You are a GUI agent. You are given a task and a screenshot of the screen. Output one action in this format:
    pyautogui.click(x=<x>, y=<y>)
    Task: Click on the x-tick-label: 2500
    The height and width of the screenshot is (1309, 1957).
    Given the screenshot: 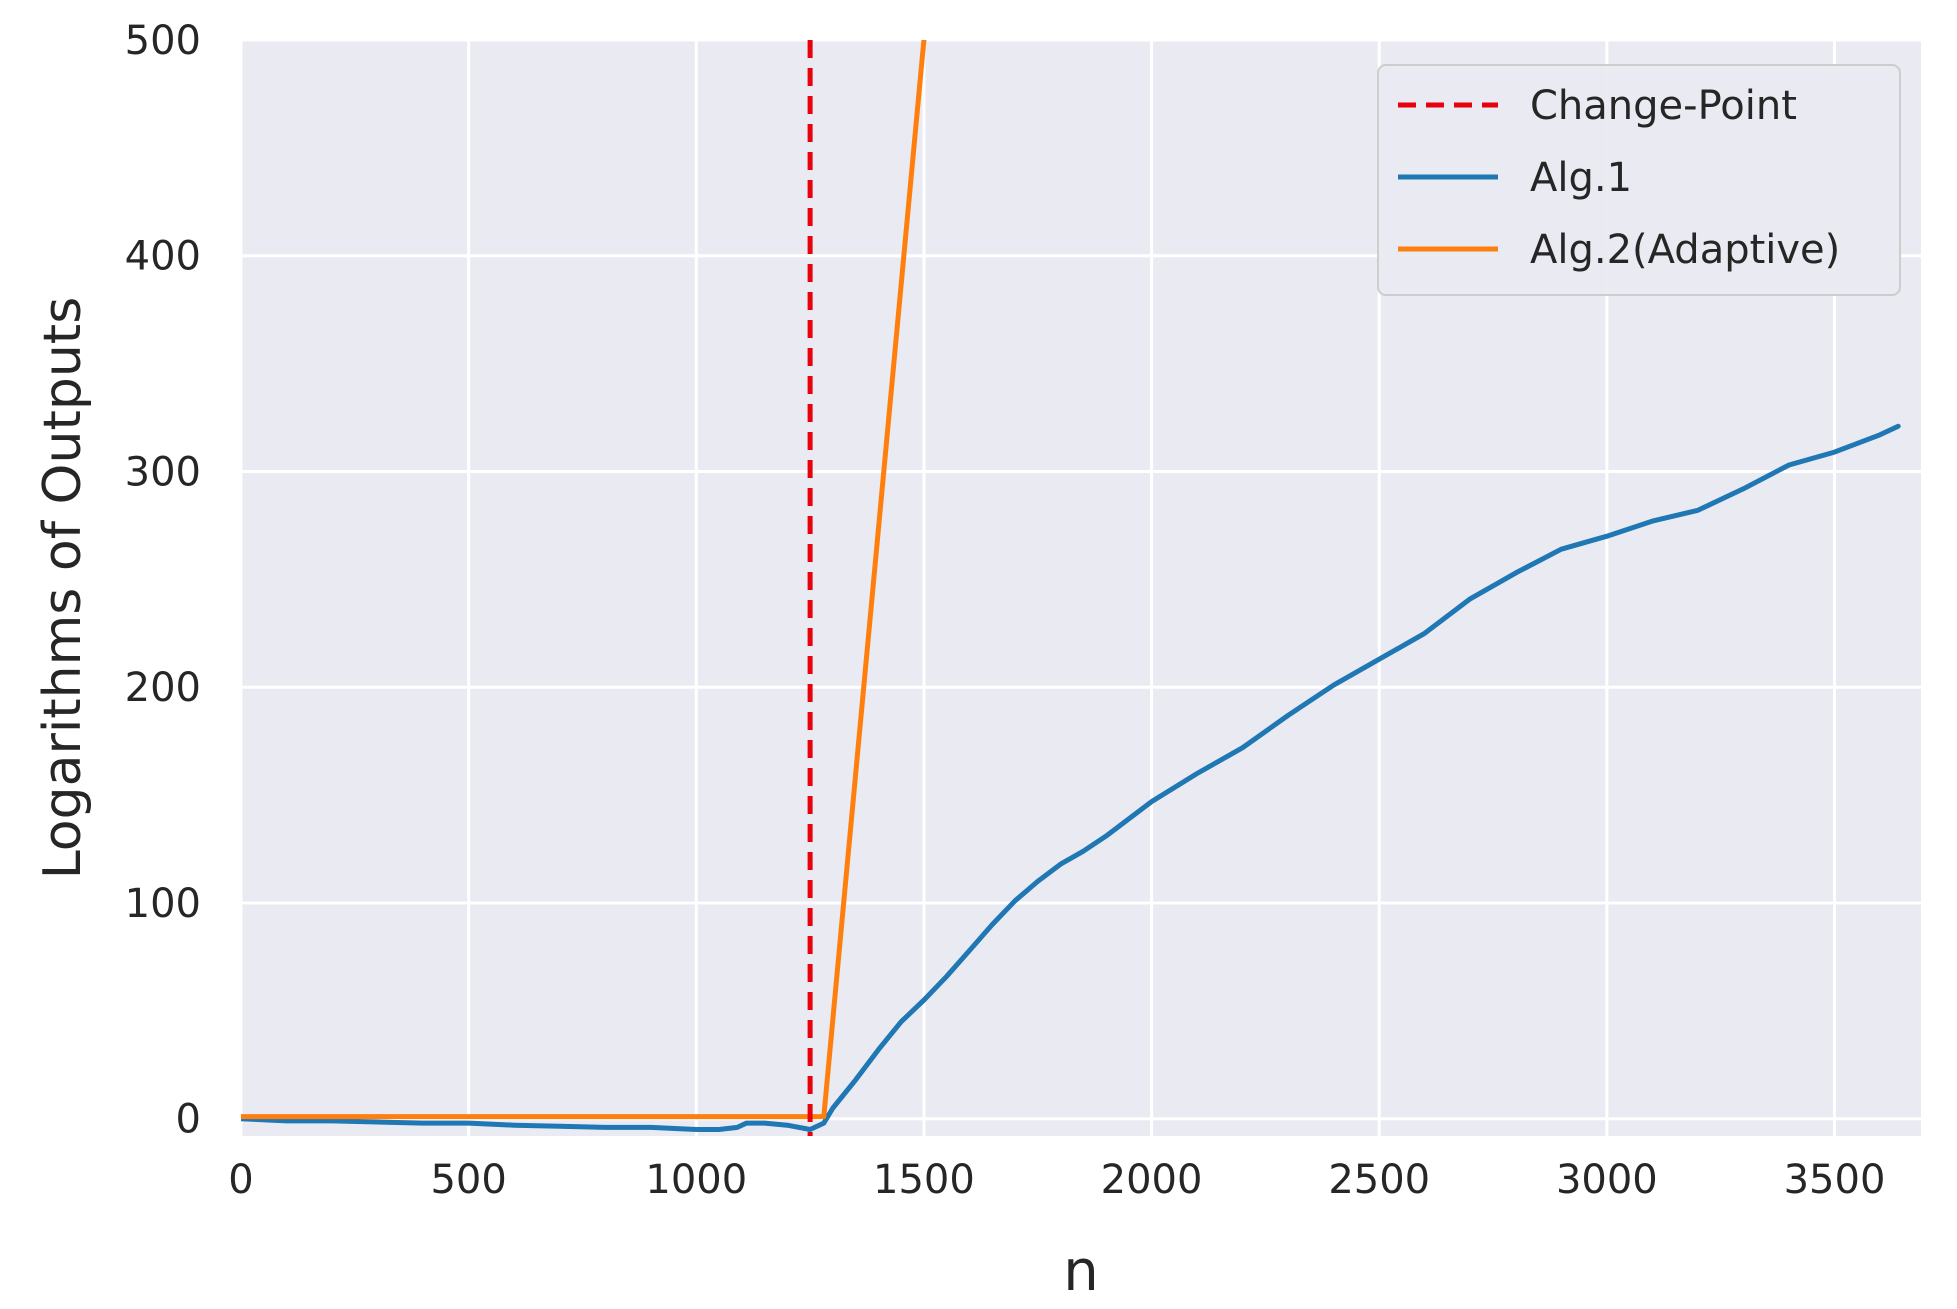 What is the action you would take?
    pyautogui.click(x=1379, y=1180)
    